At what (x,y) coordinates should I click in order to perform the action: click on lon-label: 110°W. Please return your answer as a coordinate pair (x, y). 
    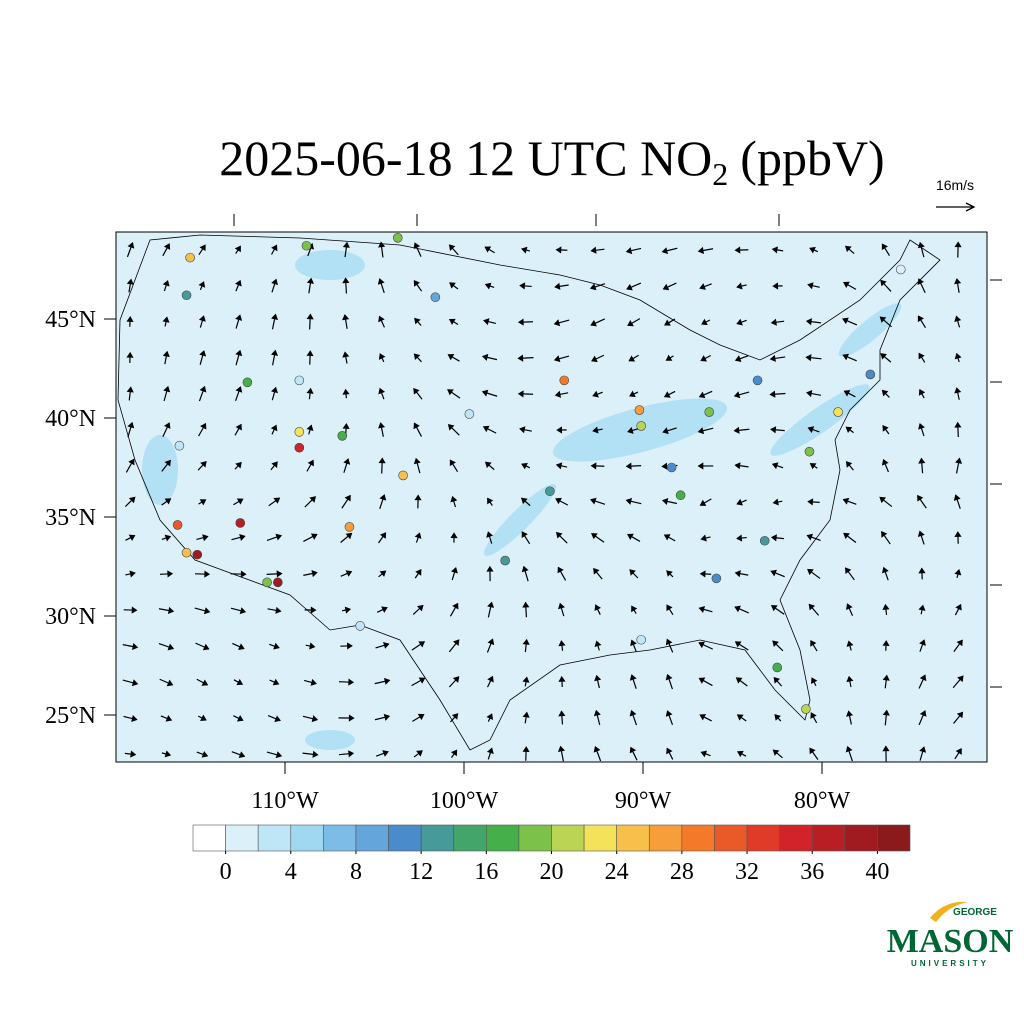
    Looking at the image, I should click on (285, 801).